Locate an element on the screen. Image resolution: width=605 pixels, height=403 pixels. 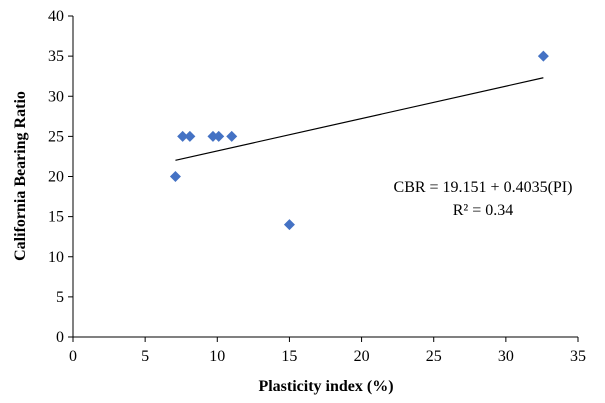
x-tick-label: 0 is located at coordinates (73, 356).